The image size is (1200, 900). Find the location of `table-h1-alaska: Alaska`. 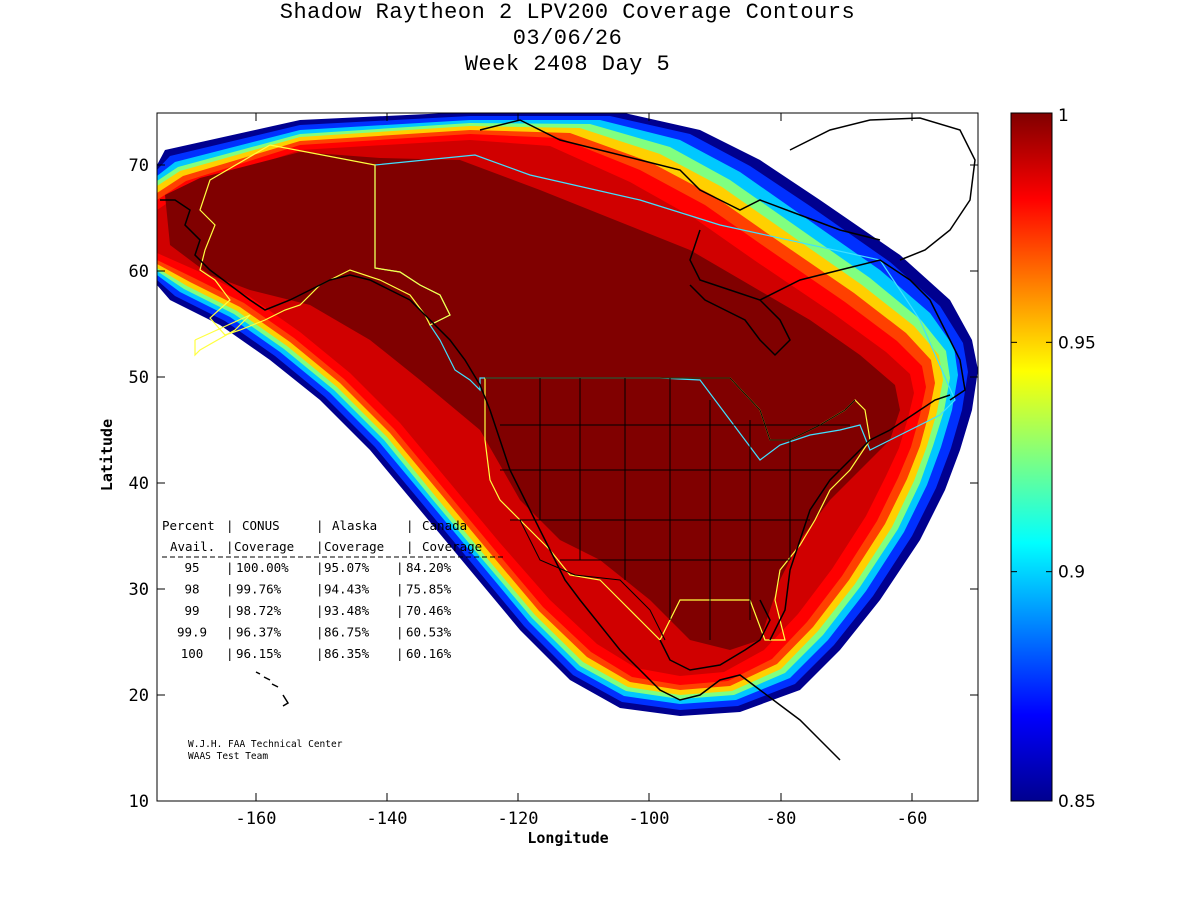

table-h1-alaska: Alaska is located at coordinates (354, 525).